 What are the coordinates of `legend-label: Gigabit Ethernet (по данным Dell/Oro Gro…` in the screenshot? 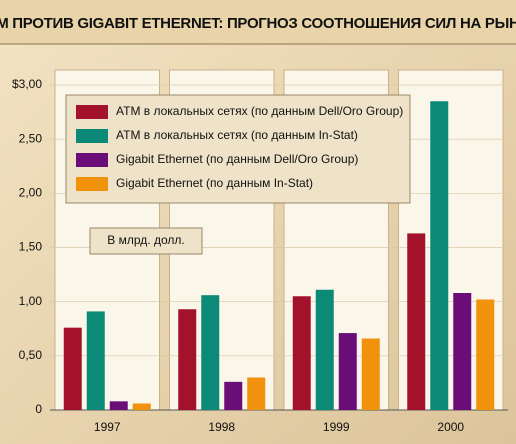 It's located at (237, 159).